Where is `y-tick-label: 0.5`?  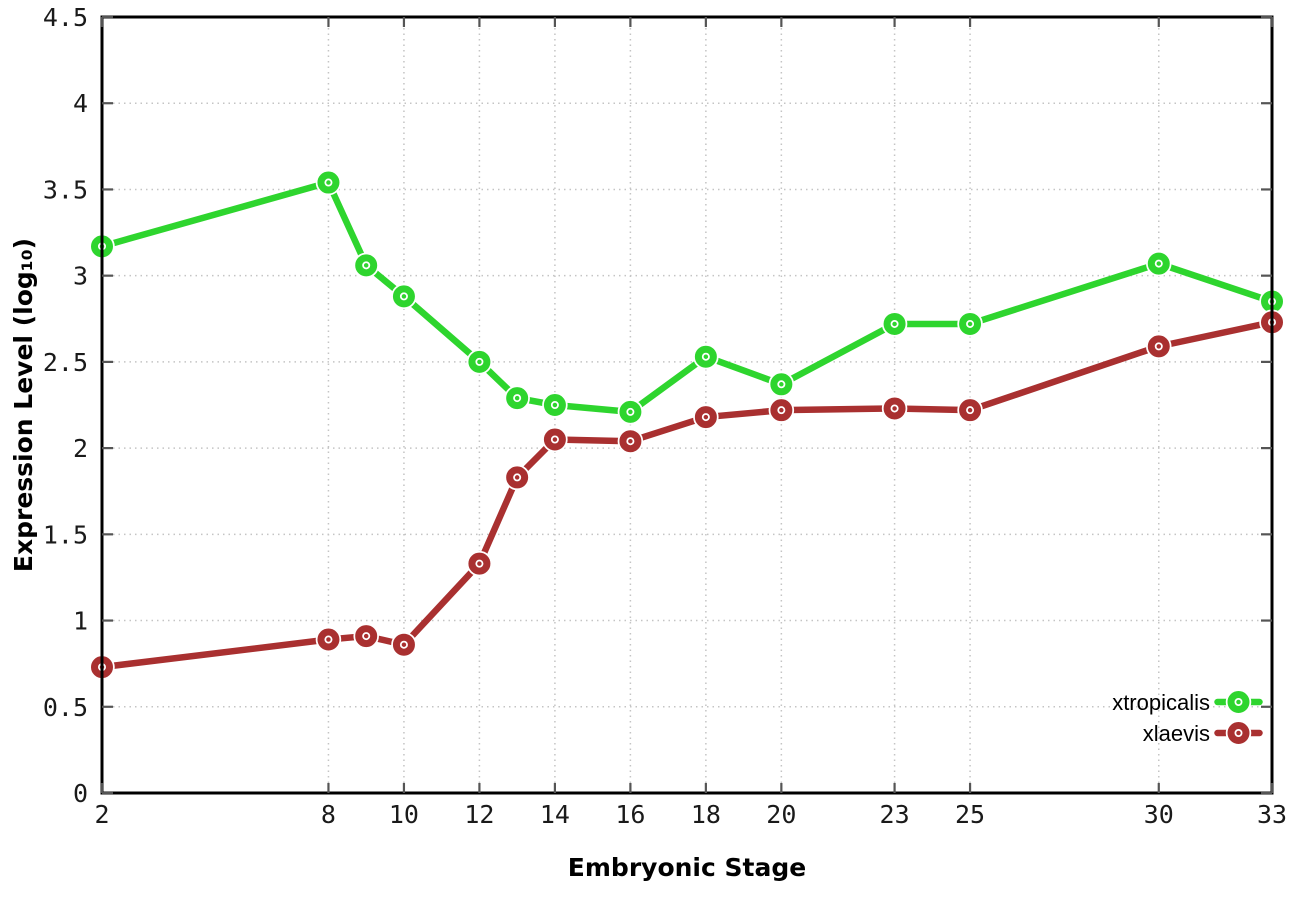 y-tick-label: 0.5 is located at coordinates (65, 707).